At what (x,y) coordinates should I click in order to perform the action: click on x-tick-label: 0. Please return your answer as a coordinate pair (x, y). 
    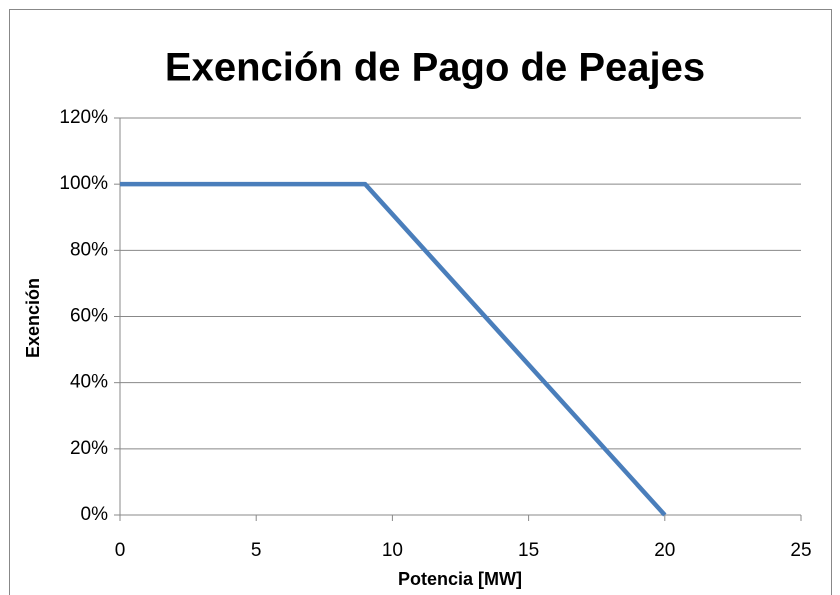
    Looking at the image, I should click on (120, 550).